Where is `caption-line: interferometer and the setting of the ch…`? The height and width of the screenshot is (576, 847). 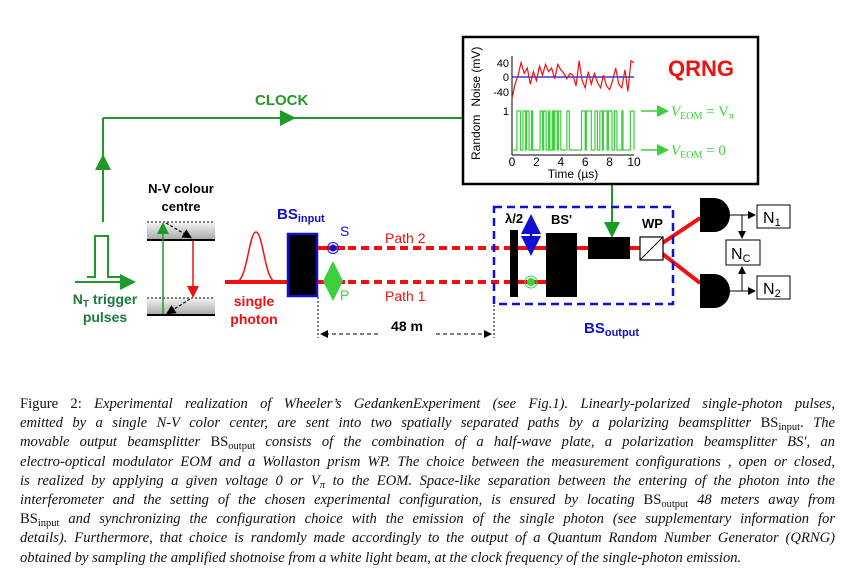 caption-line: interferometer and the setting of the ch… is located at coordinates (427, 500).